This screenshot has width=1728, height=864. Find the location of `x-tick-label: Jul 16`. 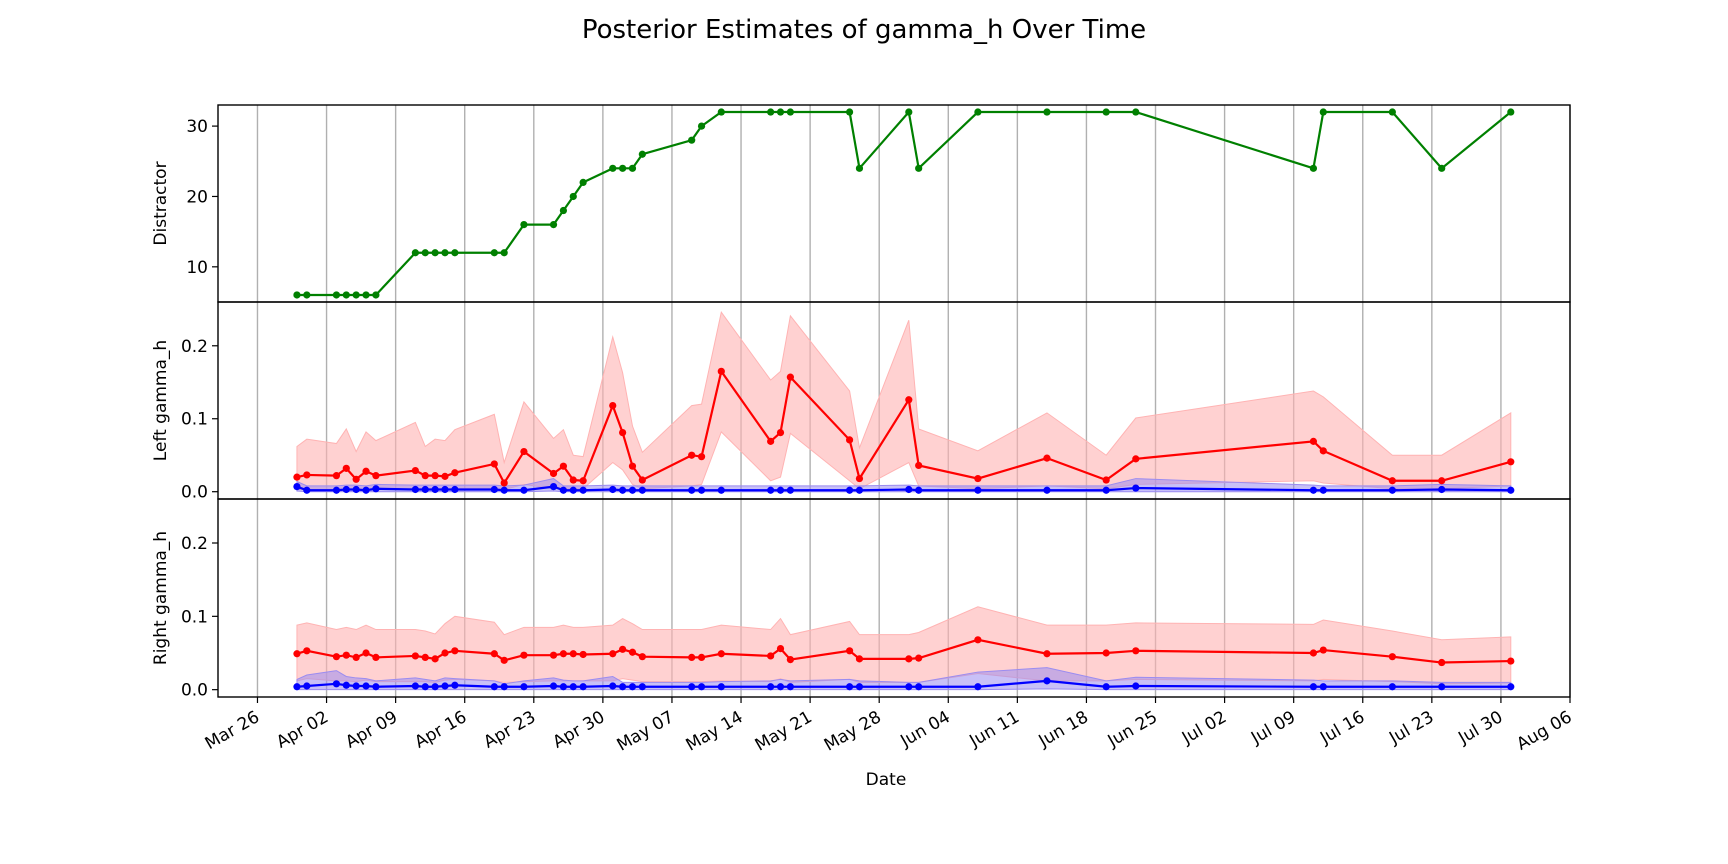

x-tick-label: Jul 16 is located at coordinates (1342, 728).